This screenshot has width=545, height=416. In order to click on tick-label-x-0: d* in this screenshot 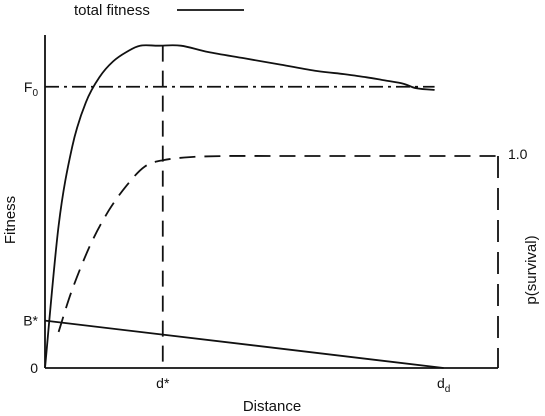, I will do `click(163, 383)`.